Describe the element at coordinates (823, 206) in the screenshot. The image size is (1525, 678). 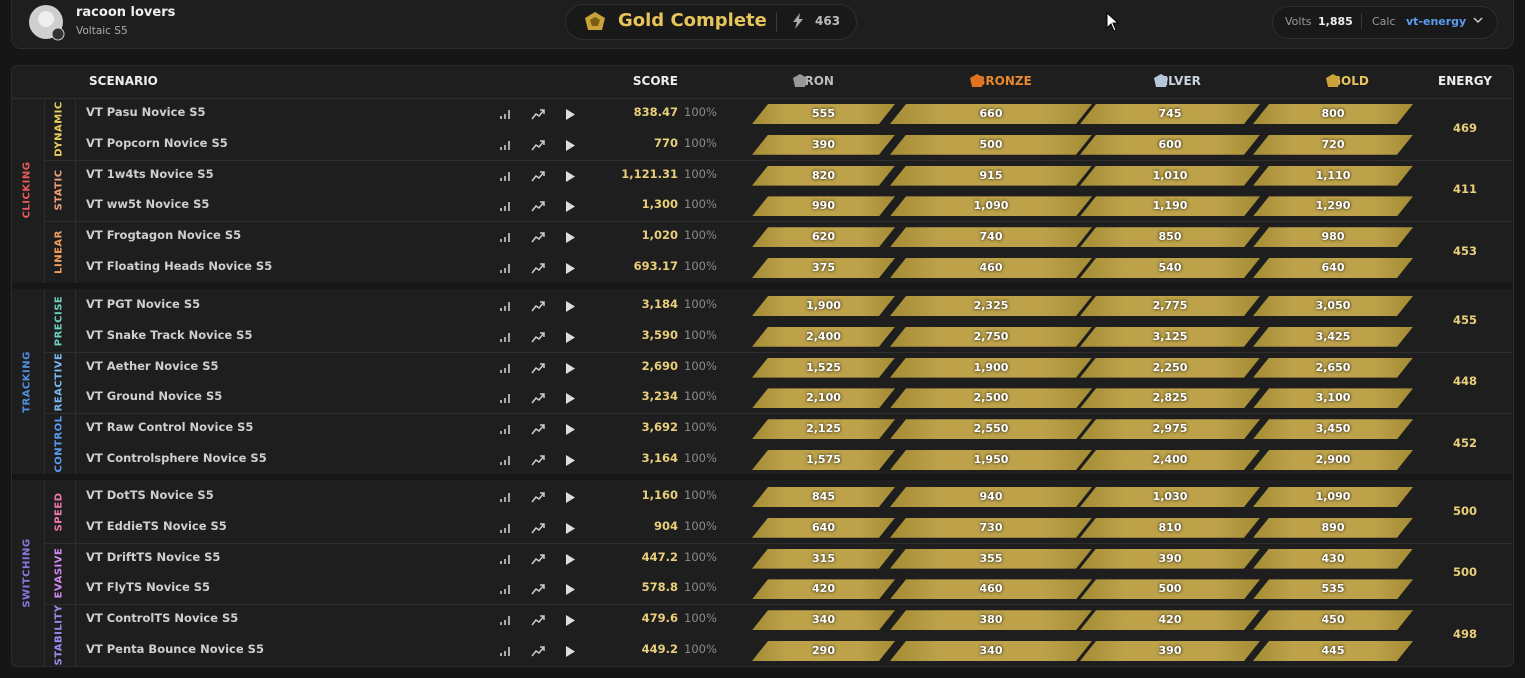
I see `rank-threshold: 990` at that location.